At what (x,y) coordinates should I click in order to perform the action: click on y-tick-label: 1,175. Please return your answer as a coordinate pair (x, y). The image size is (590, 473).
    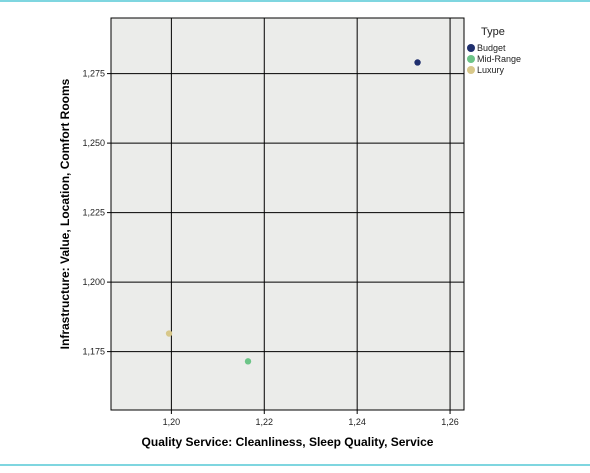
    Looking at the image, I should click on (93, 352).